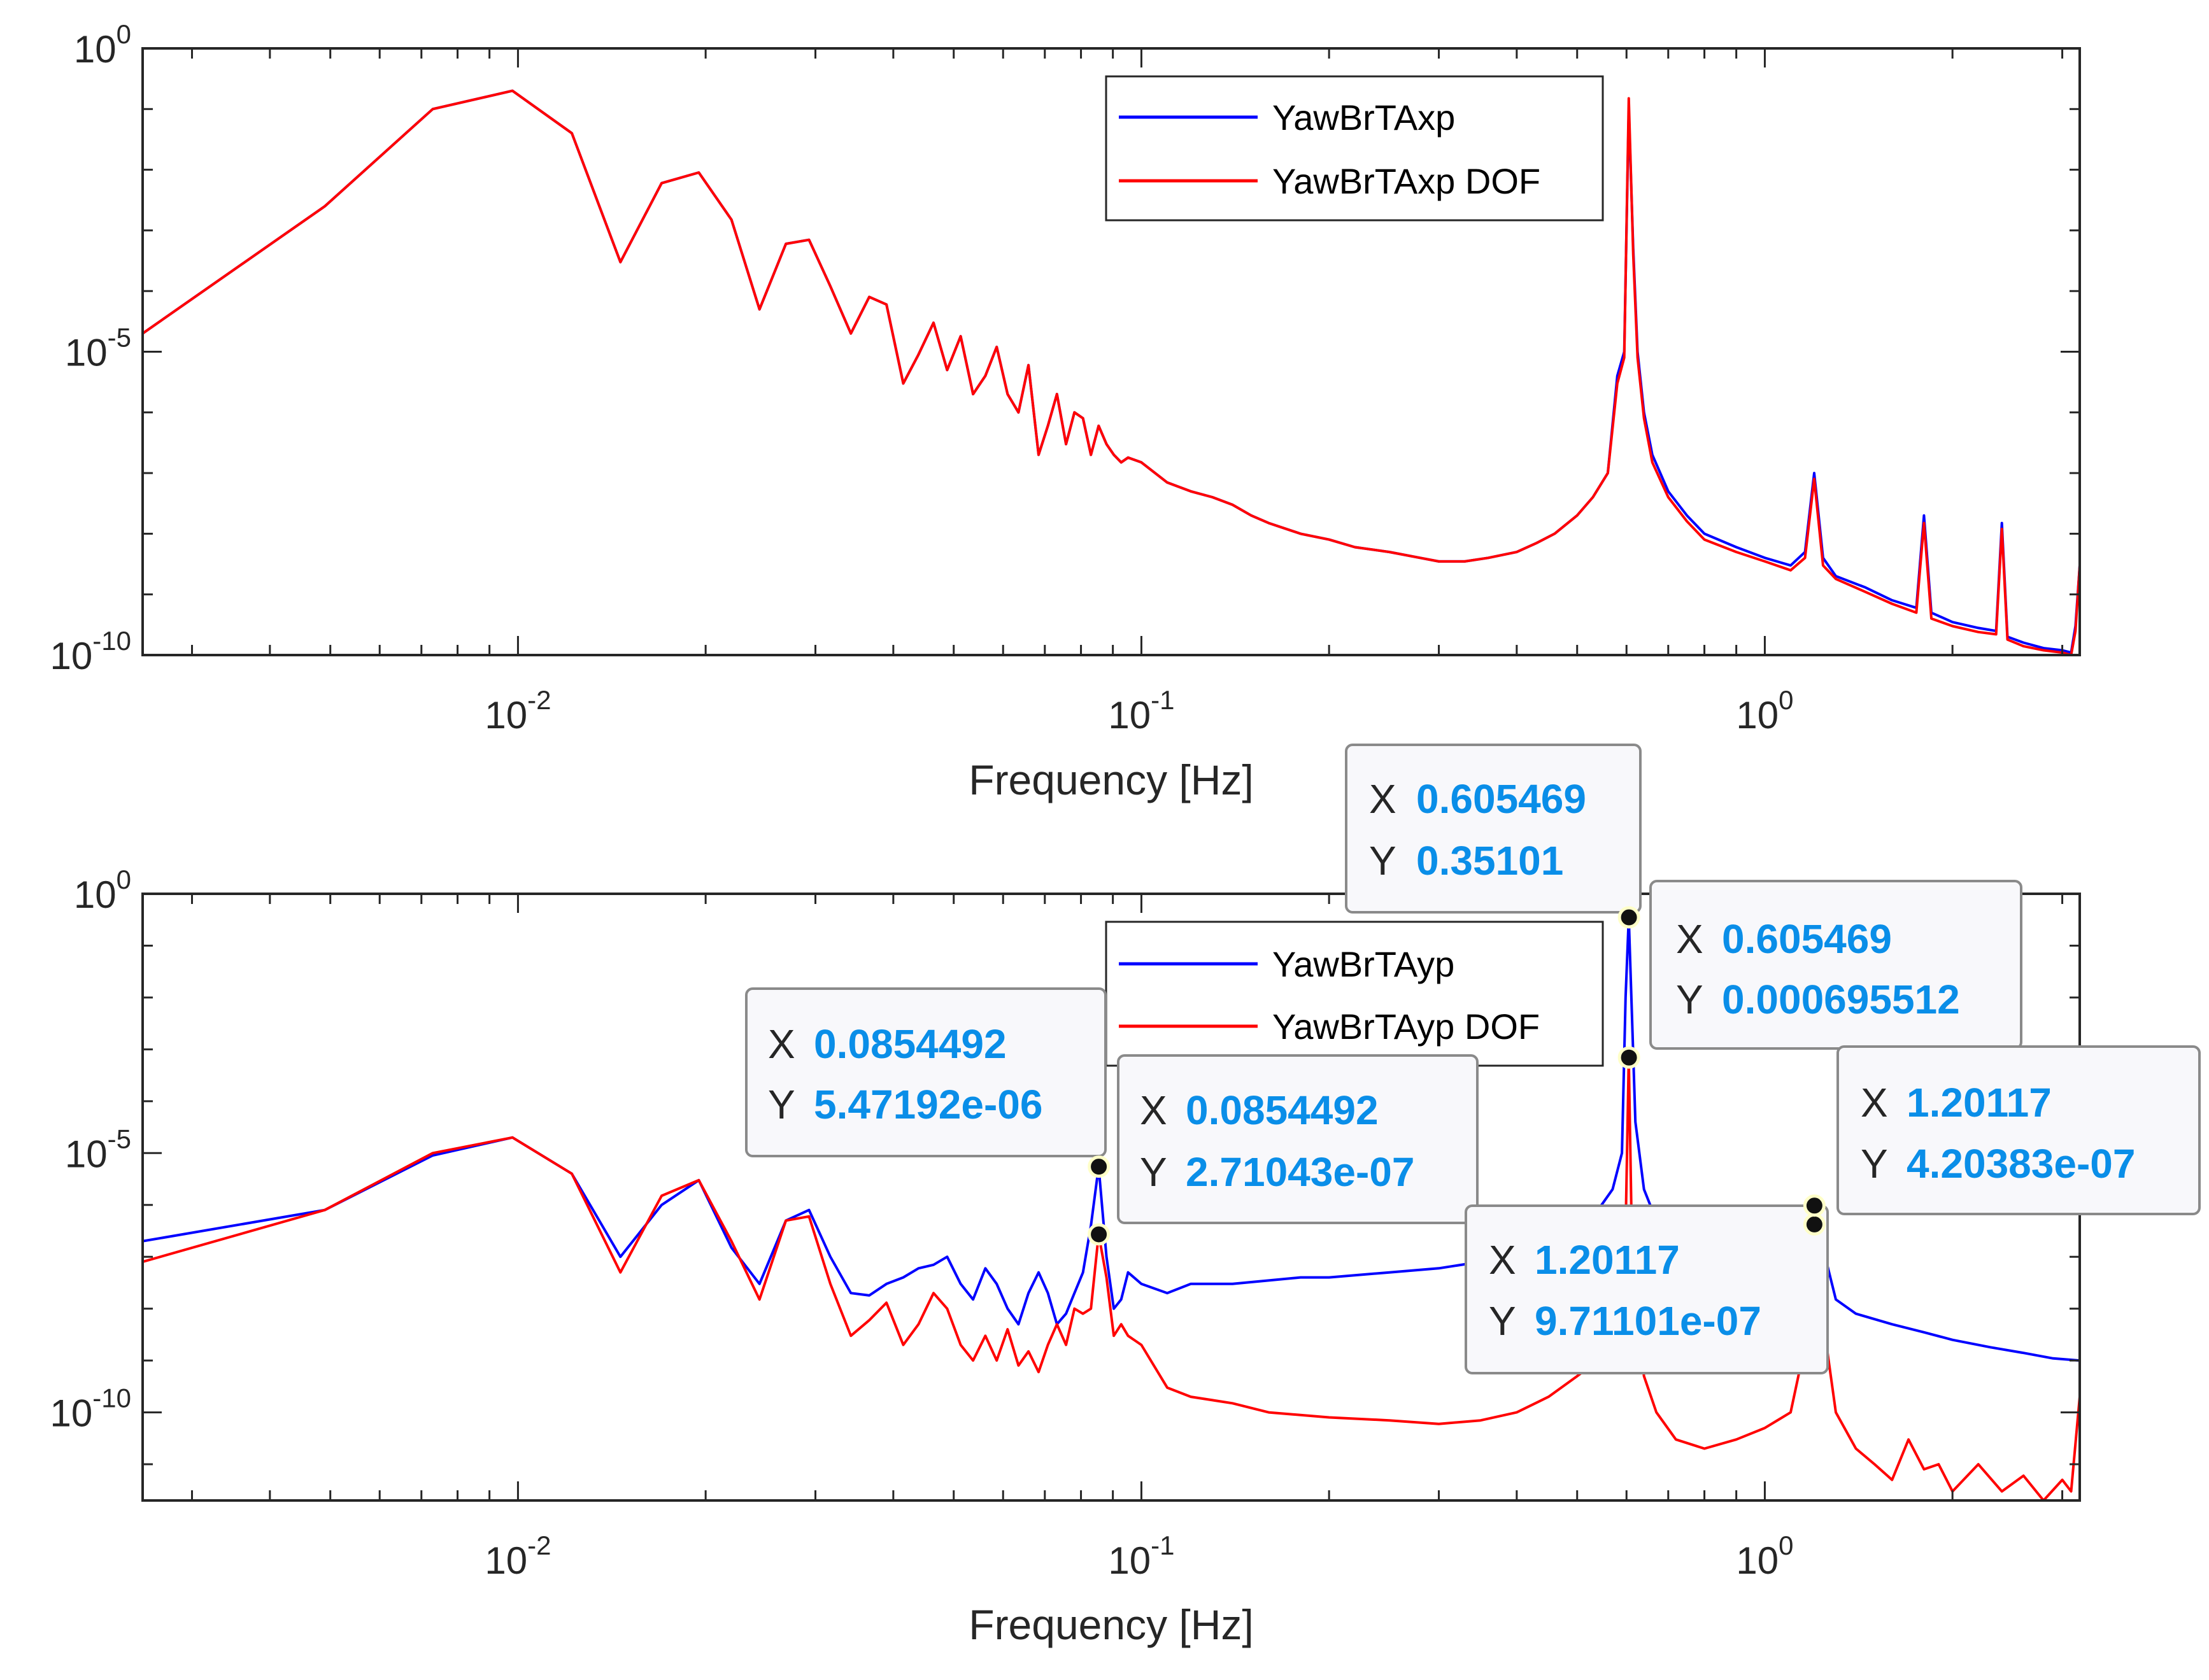 This screenshot has height=1680, width=2209. What do you see at coordinates (1406, 181) in the screenshot?
I see `top-chart-legend-label-yawbrtaxp-dof: YawBrTAxp DOF` at bounding box center [1406, 181].